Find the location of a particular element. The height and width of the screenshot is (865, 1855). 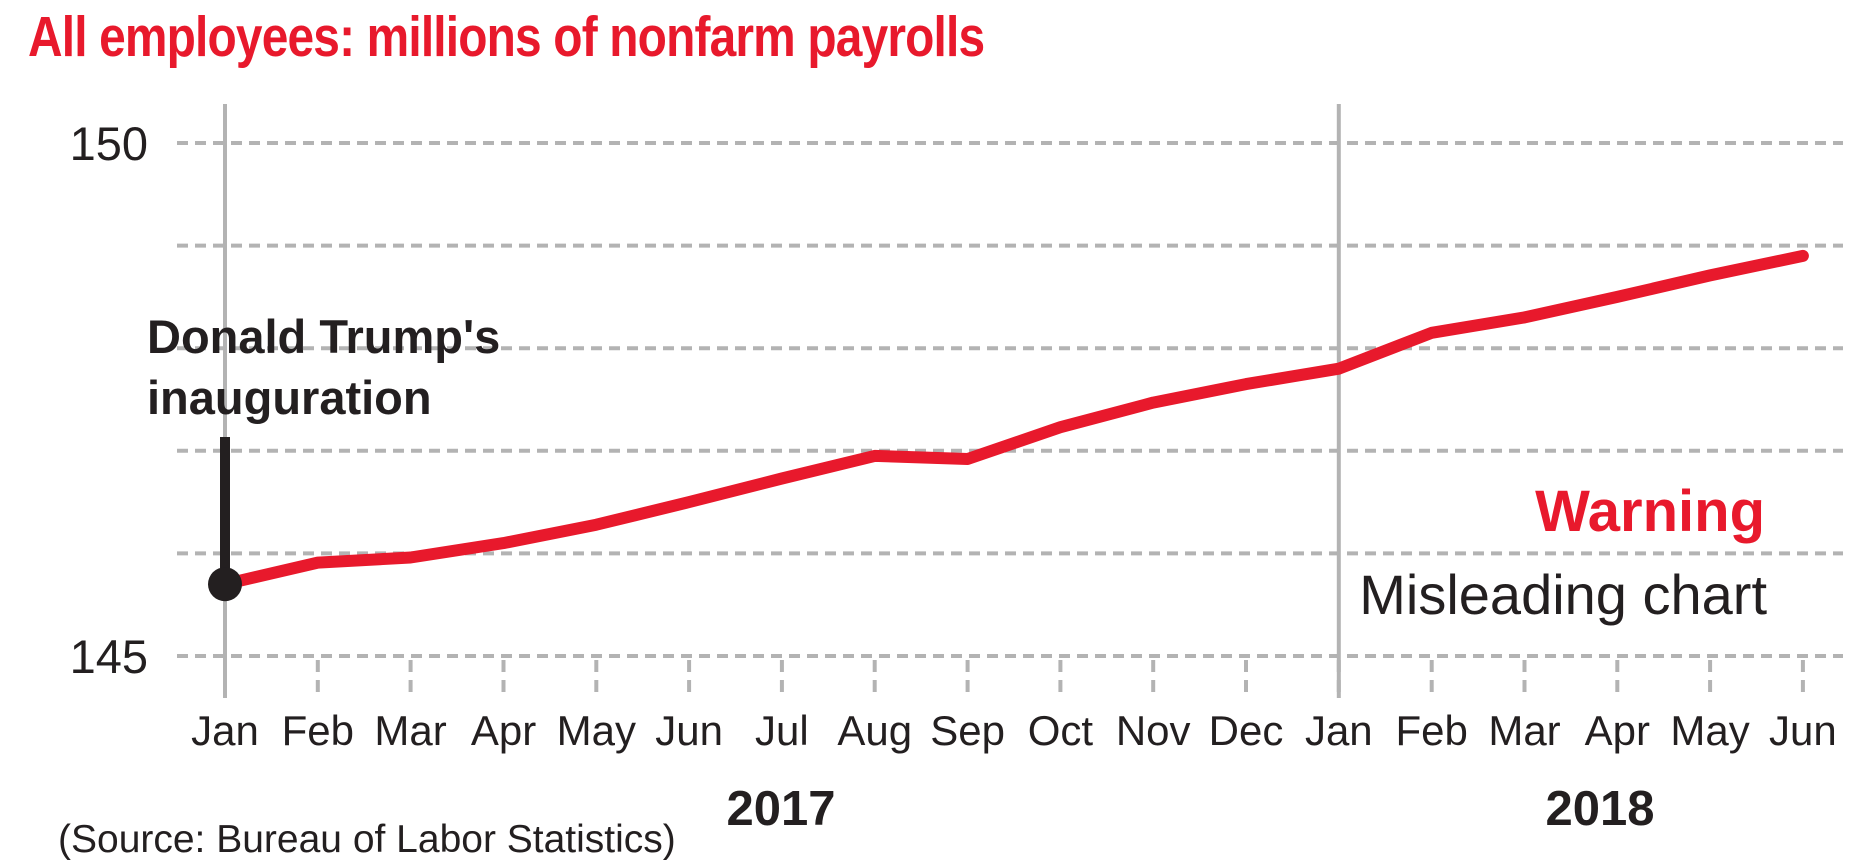

x-tick-label-may-2018: May is located at coordinates (1710, 730).